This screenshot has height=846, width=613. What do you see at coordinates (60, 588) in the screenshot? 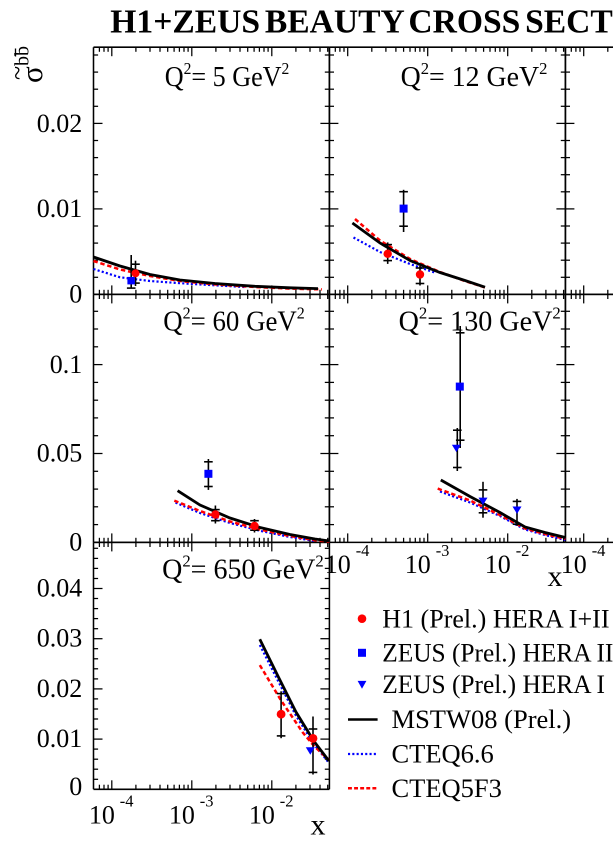
I see `svg-text: 0.04` at bounding box center [60, 588].